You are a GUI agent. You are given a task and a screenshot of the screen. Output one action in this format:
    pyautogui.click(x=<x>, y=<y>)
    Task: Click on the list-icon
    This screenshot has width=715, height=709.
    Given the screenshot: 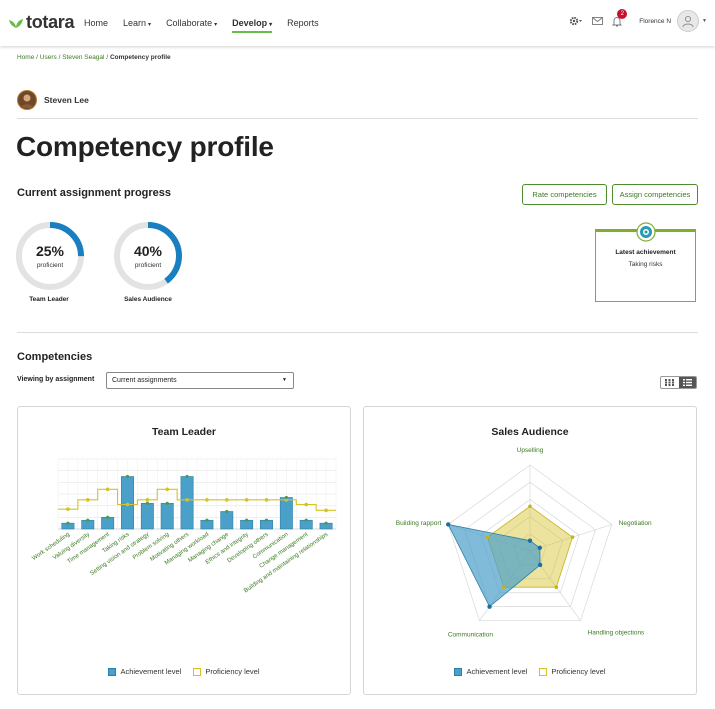 What is the action you would take?
    pyautogui.click(x=687, y=382)
    